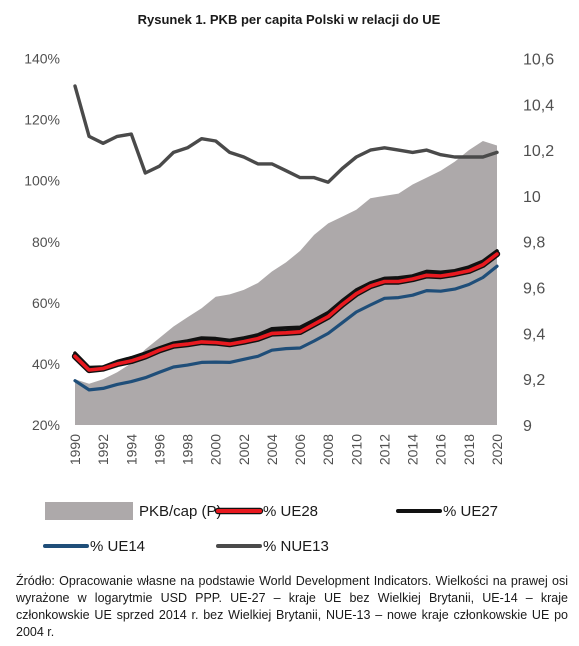  Describe the element at coordinates (538, 151) in the screenshot. I see `right-tick-label: 10,2` at that location.